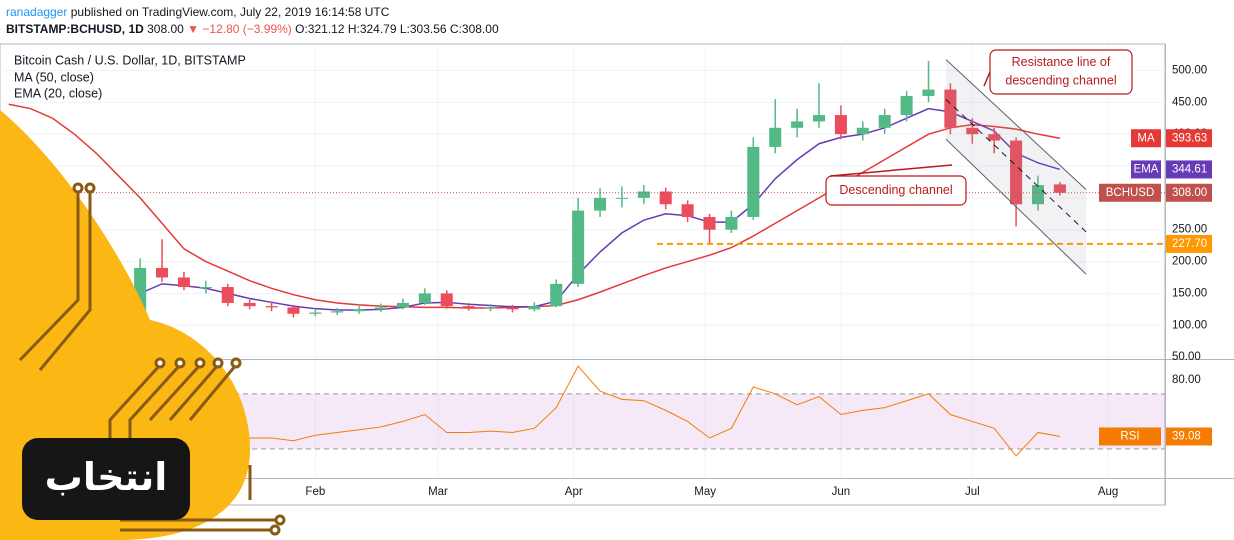  What do you see at coordinates (54, 77) in the screenshot?
I see `legend-entry: MA (50, close)` at bounding box center [54, 77].